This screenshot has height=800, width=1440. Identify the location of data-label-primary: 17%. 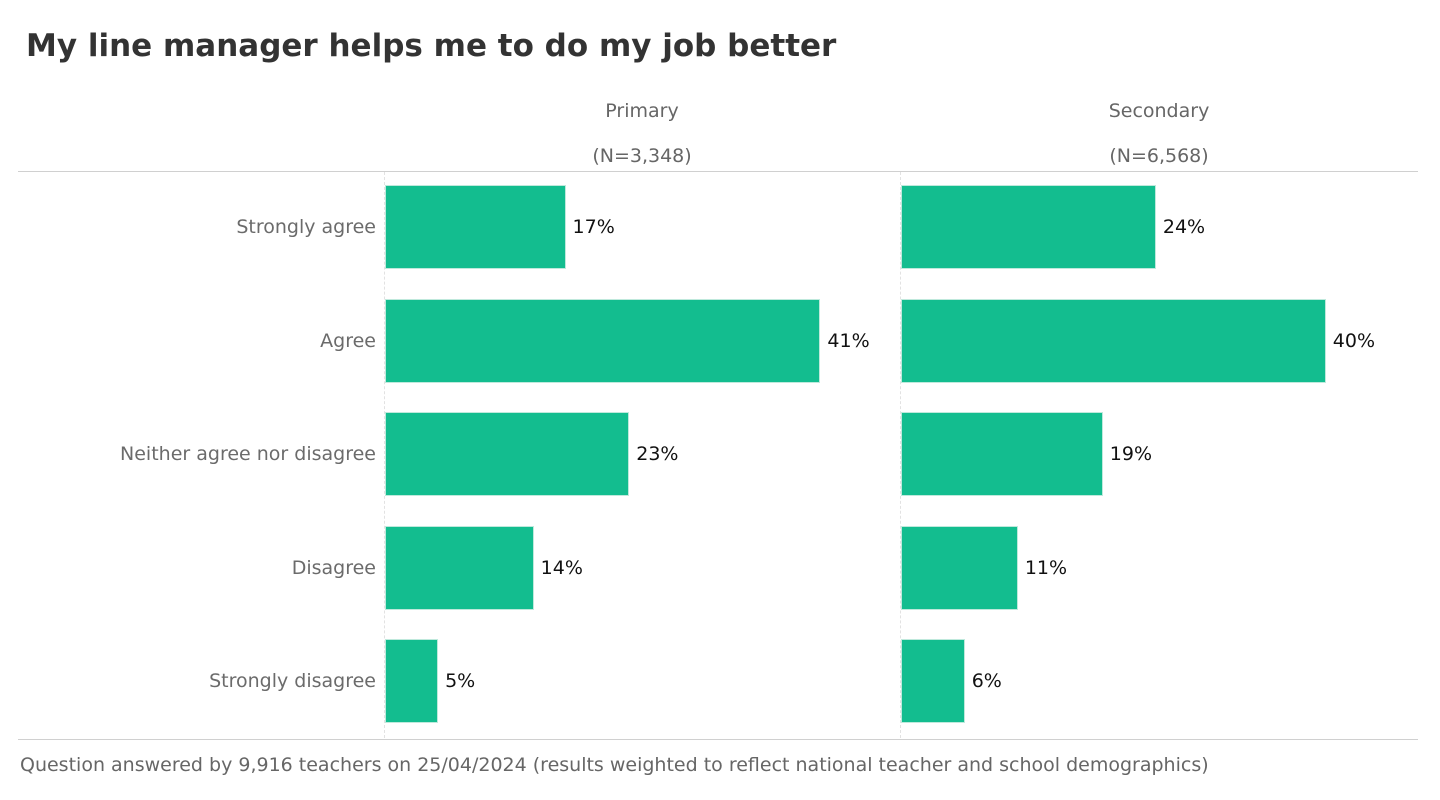
(593, 227).